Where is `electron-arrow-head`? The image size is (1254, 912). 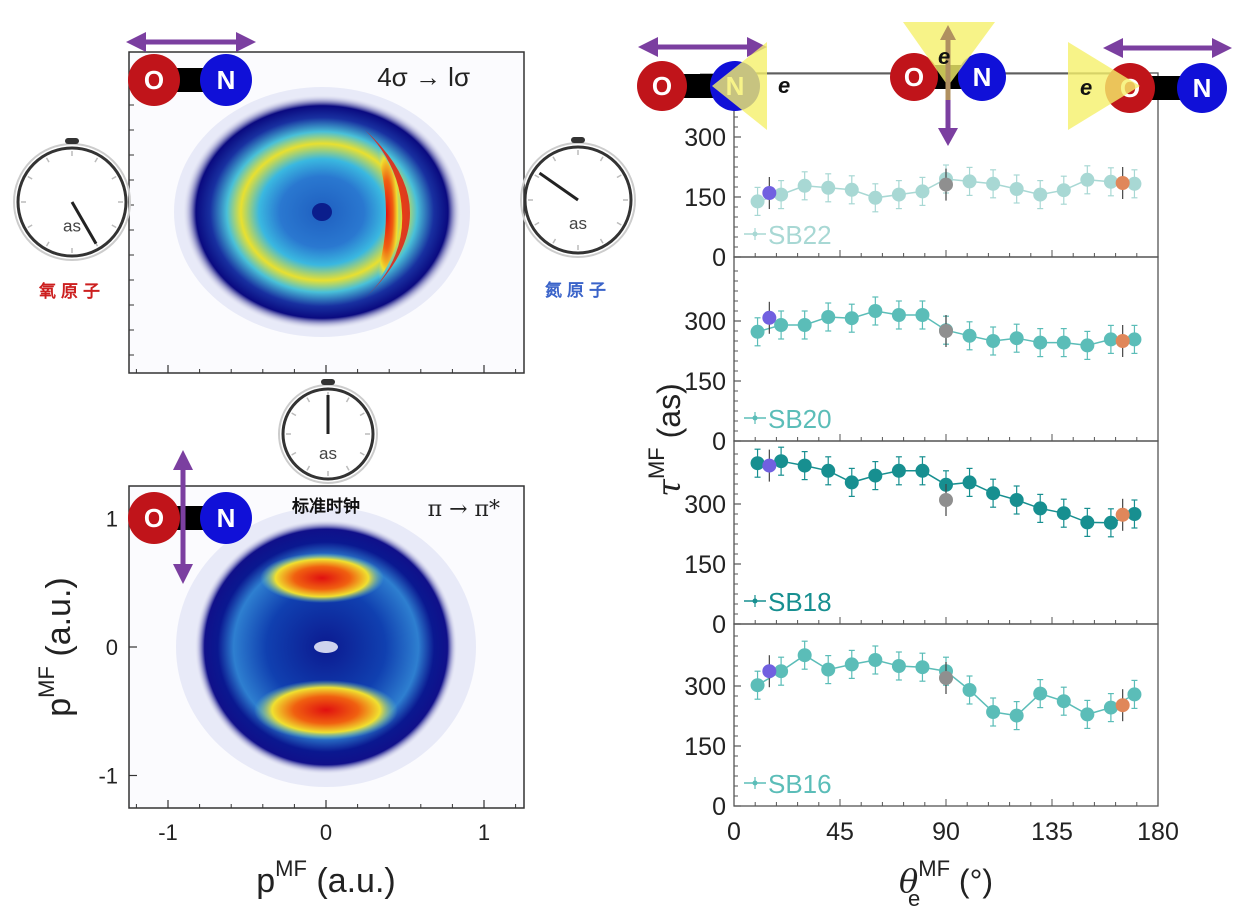
electron-arrow-head is located at coordinates (948, 32).